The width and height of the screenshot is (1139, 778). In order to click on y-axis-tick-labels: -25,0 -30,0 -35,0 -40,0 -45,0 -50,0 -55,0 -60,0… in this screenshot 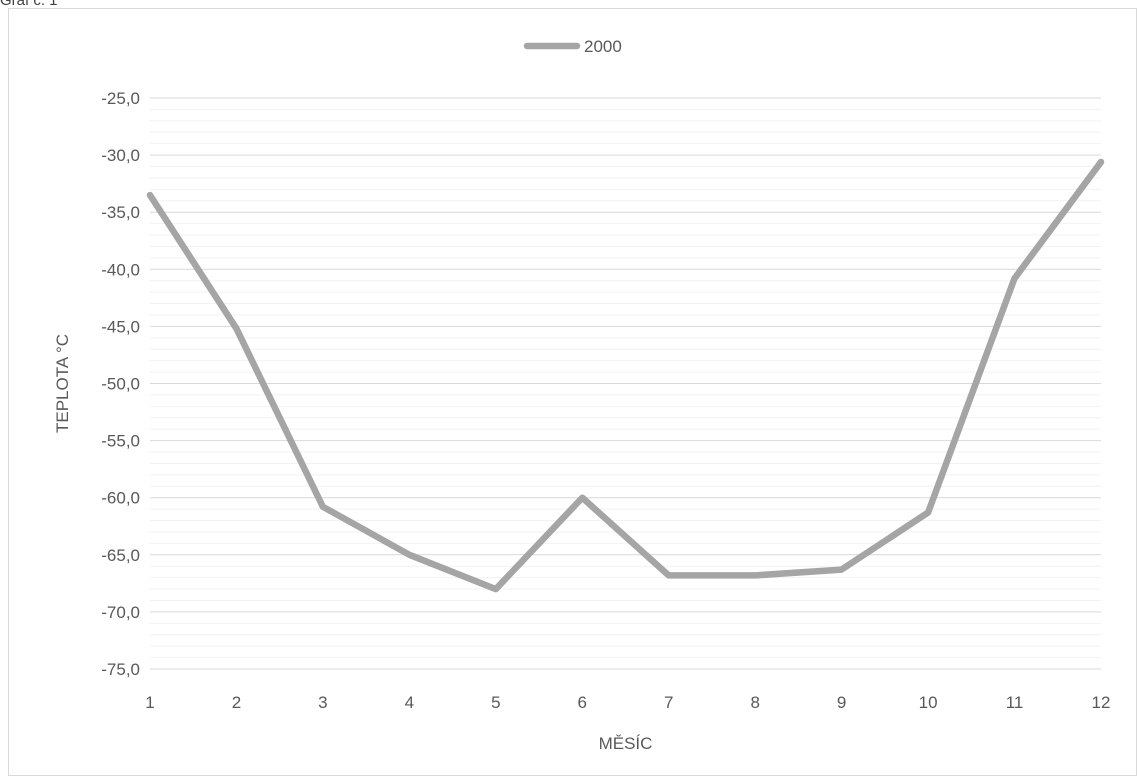, I will do `click(120, 384)`.